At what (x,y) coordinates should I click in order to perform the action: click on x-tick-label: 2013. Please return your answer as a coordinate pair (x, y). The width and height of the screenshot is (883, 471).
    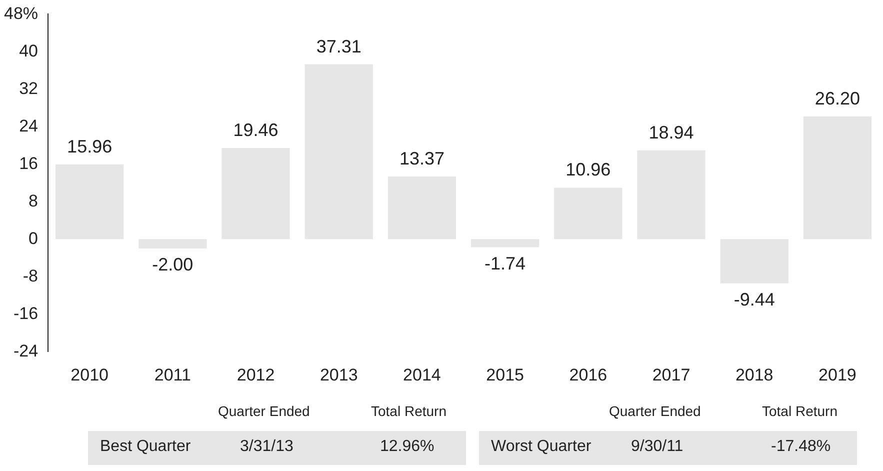
    Looking at the image, I should click on (339, 374).